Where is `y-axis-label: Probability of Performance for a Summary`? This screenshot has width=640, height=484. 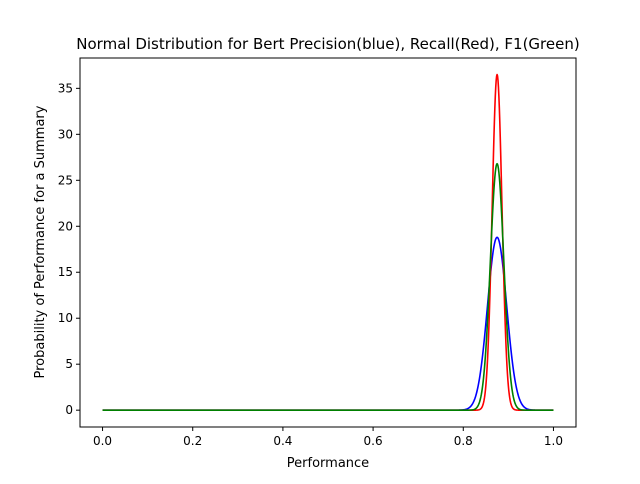
y-axis-label: Probability of Performance for a Summary is located at coordinates (40, 241).